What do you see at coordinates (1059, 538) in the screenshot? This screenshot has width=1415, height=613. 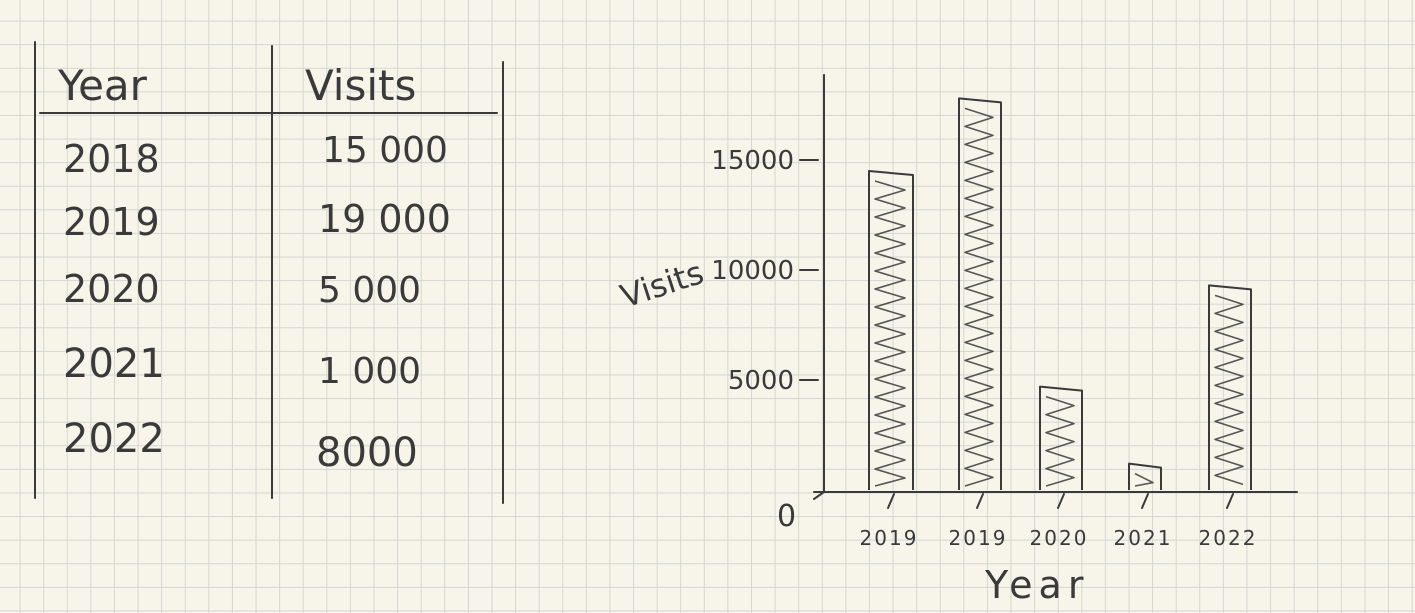 I see `x-tick-label: 2020` at bounding box center [1059, 538].